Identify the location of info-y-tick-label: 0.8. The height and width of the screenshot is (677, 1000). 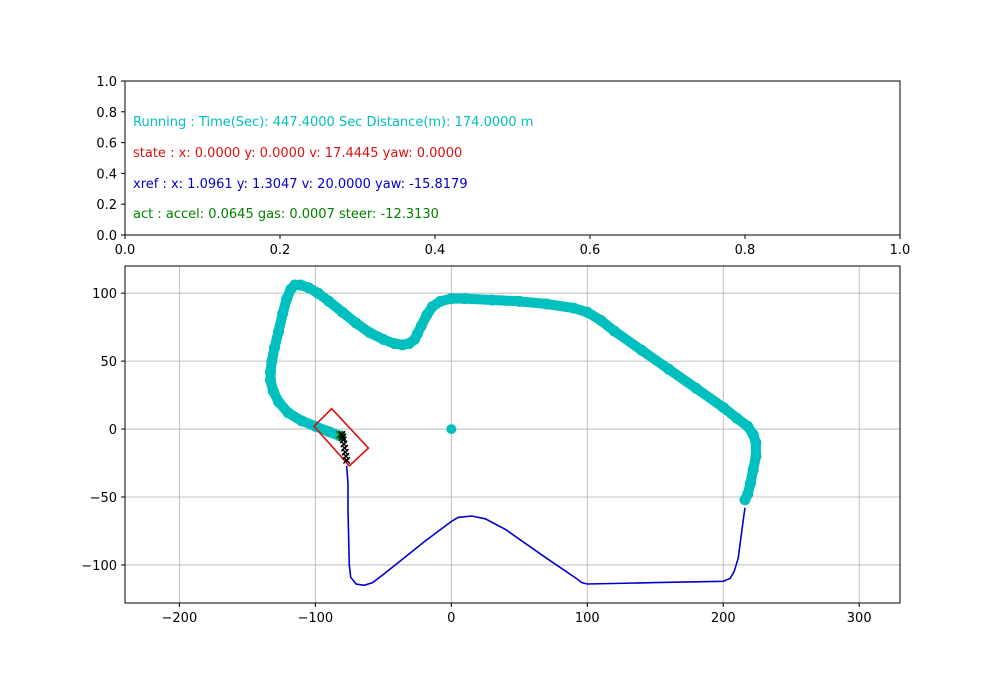
(106, 113).